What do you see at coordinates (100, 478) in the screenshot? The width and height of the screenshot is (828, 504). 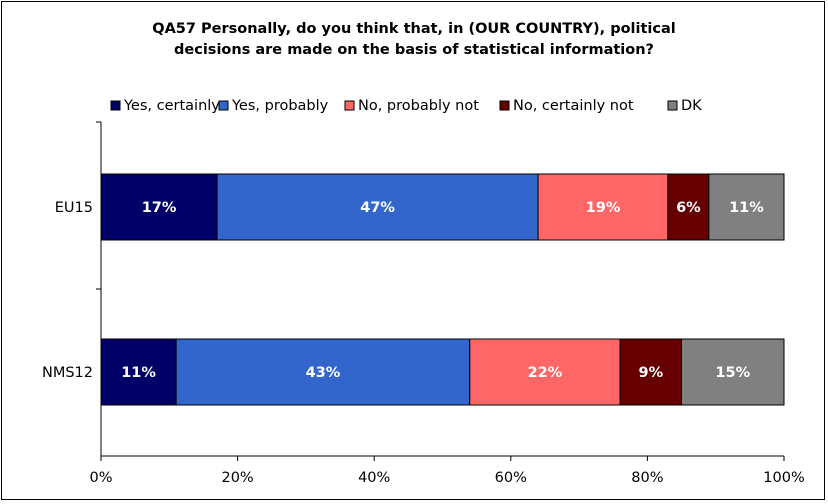 I see `x-tick-label-0: 0%` at bounding box center [100, 478].